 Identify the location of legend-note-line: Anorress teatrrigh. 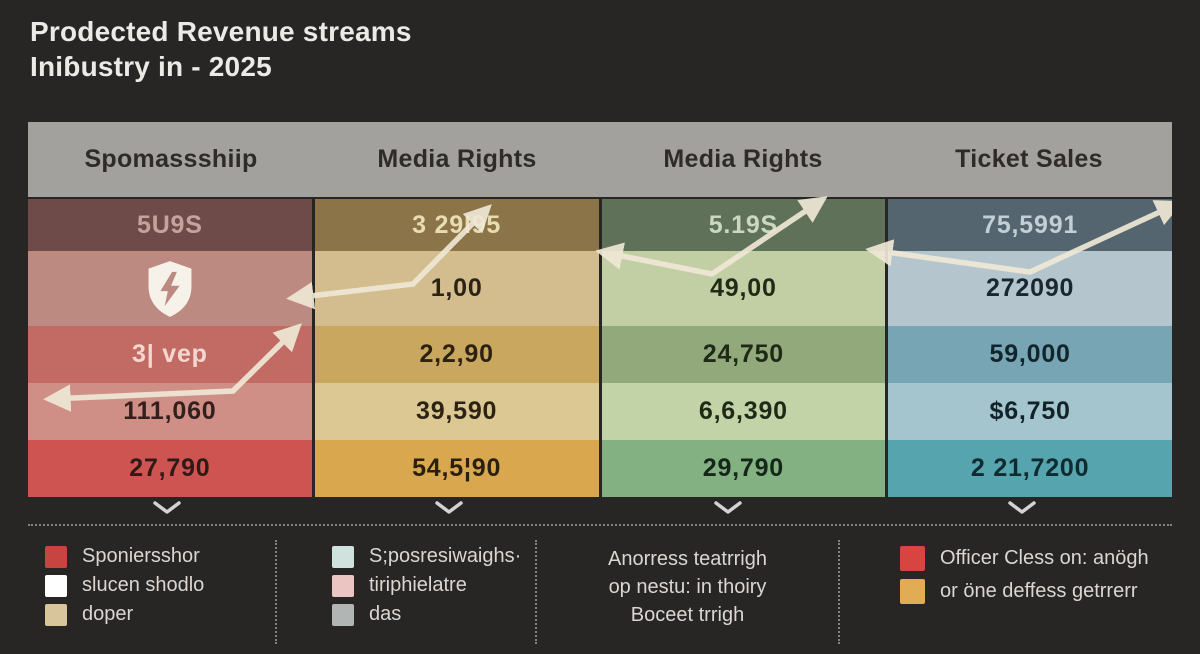
(687, 559).